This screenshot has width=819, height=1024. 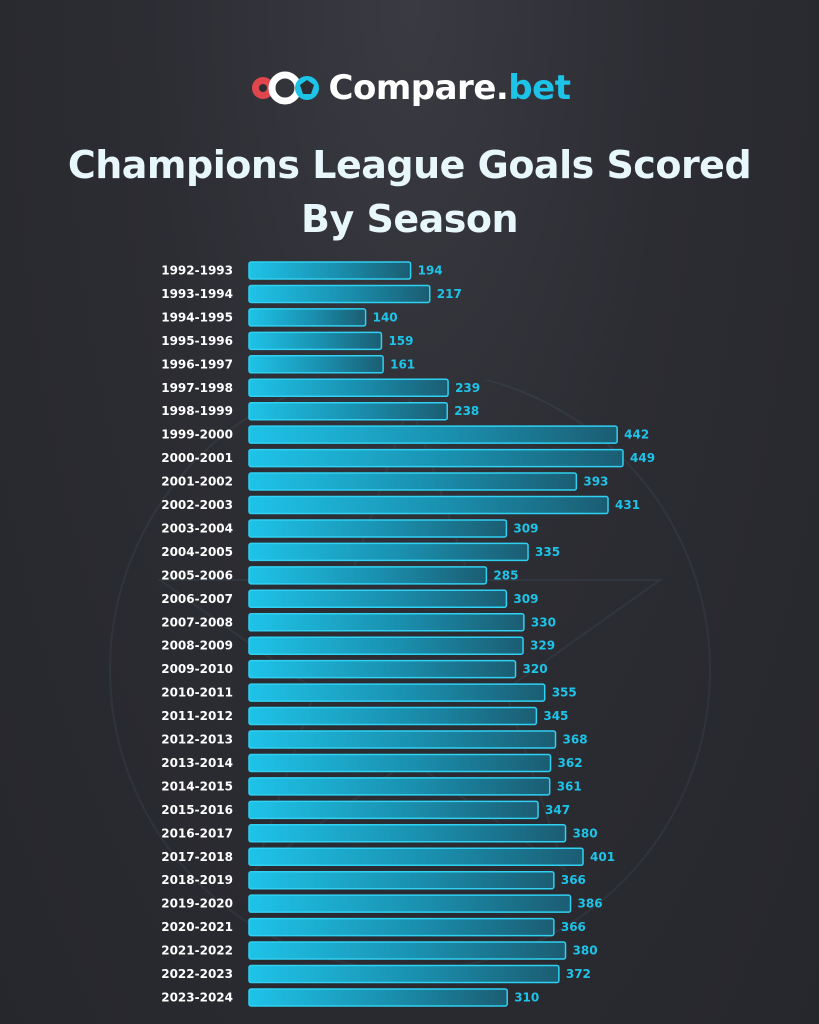 What do you see at coordinates (539, 88) in the screenshot?
I see `brand-name-accent: bet` at bounding box center [539, 88].